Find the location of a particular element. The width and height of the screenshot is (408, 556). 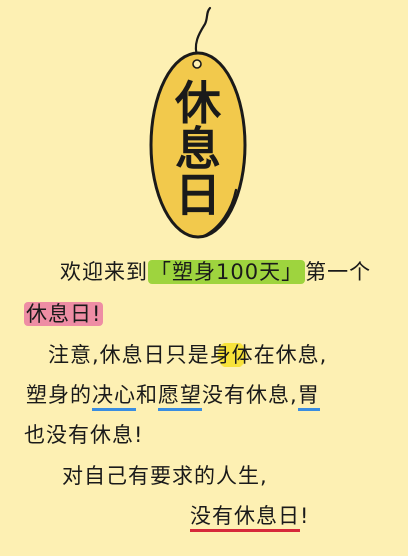

message-line-4: 塑身的决心和愿望没有休息,胃 is located at coordinates (173, 397).